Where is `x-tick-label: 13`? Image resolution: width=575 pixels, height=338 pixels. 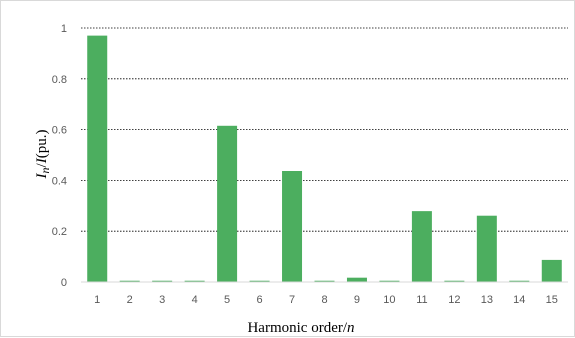 x-tick-label: 13 is located at coordinates (487, 300).